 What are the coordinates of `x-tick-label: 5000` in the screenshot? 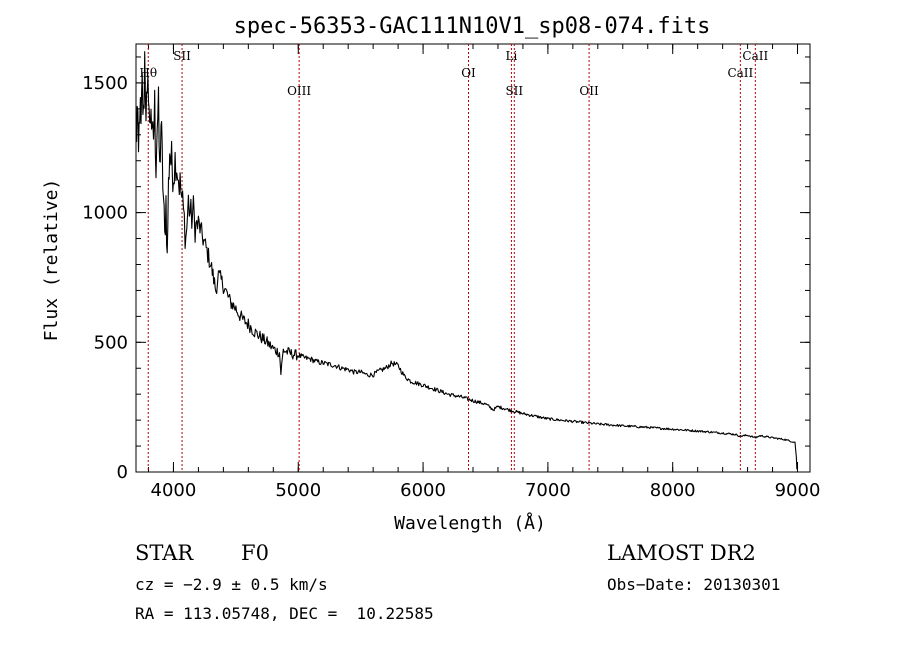 It's located at (298, 490).